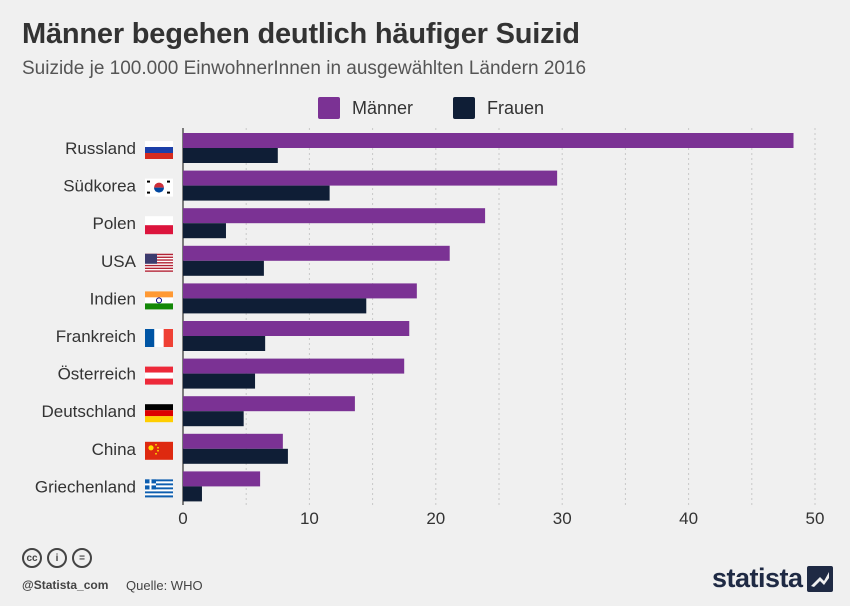 Image resolution: width=850 pixels, height=606 pixels. Describe the element at coordinates (159, 450) in the screenshot. I see `flag-china-icon` at that location.